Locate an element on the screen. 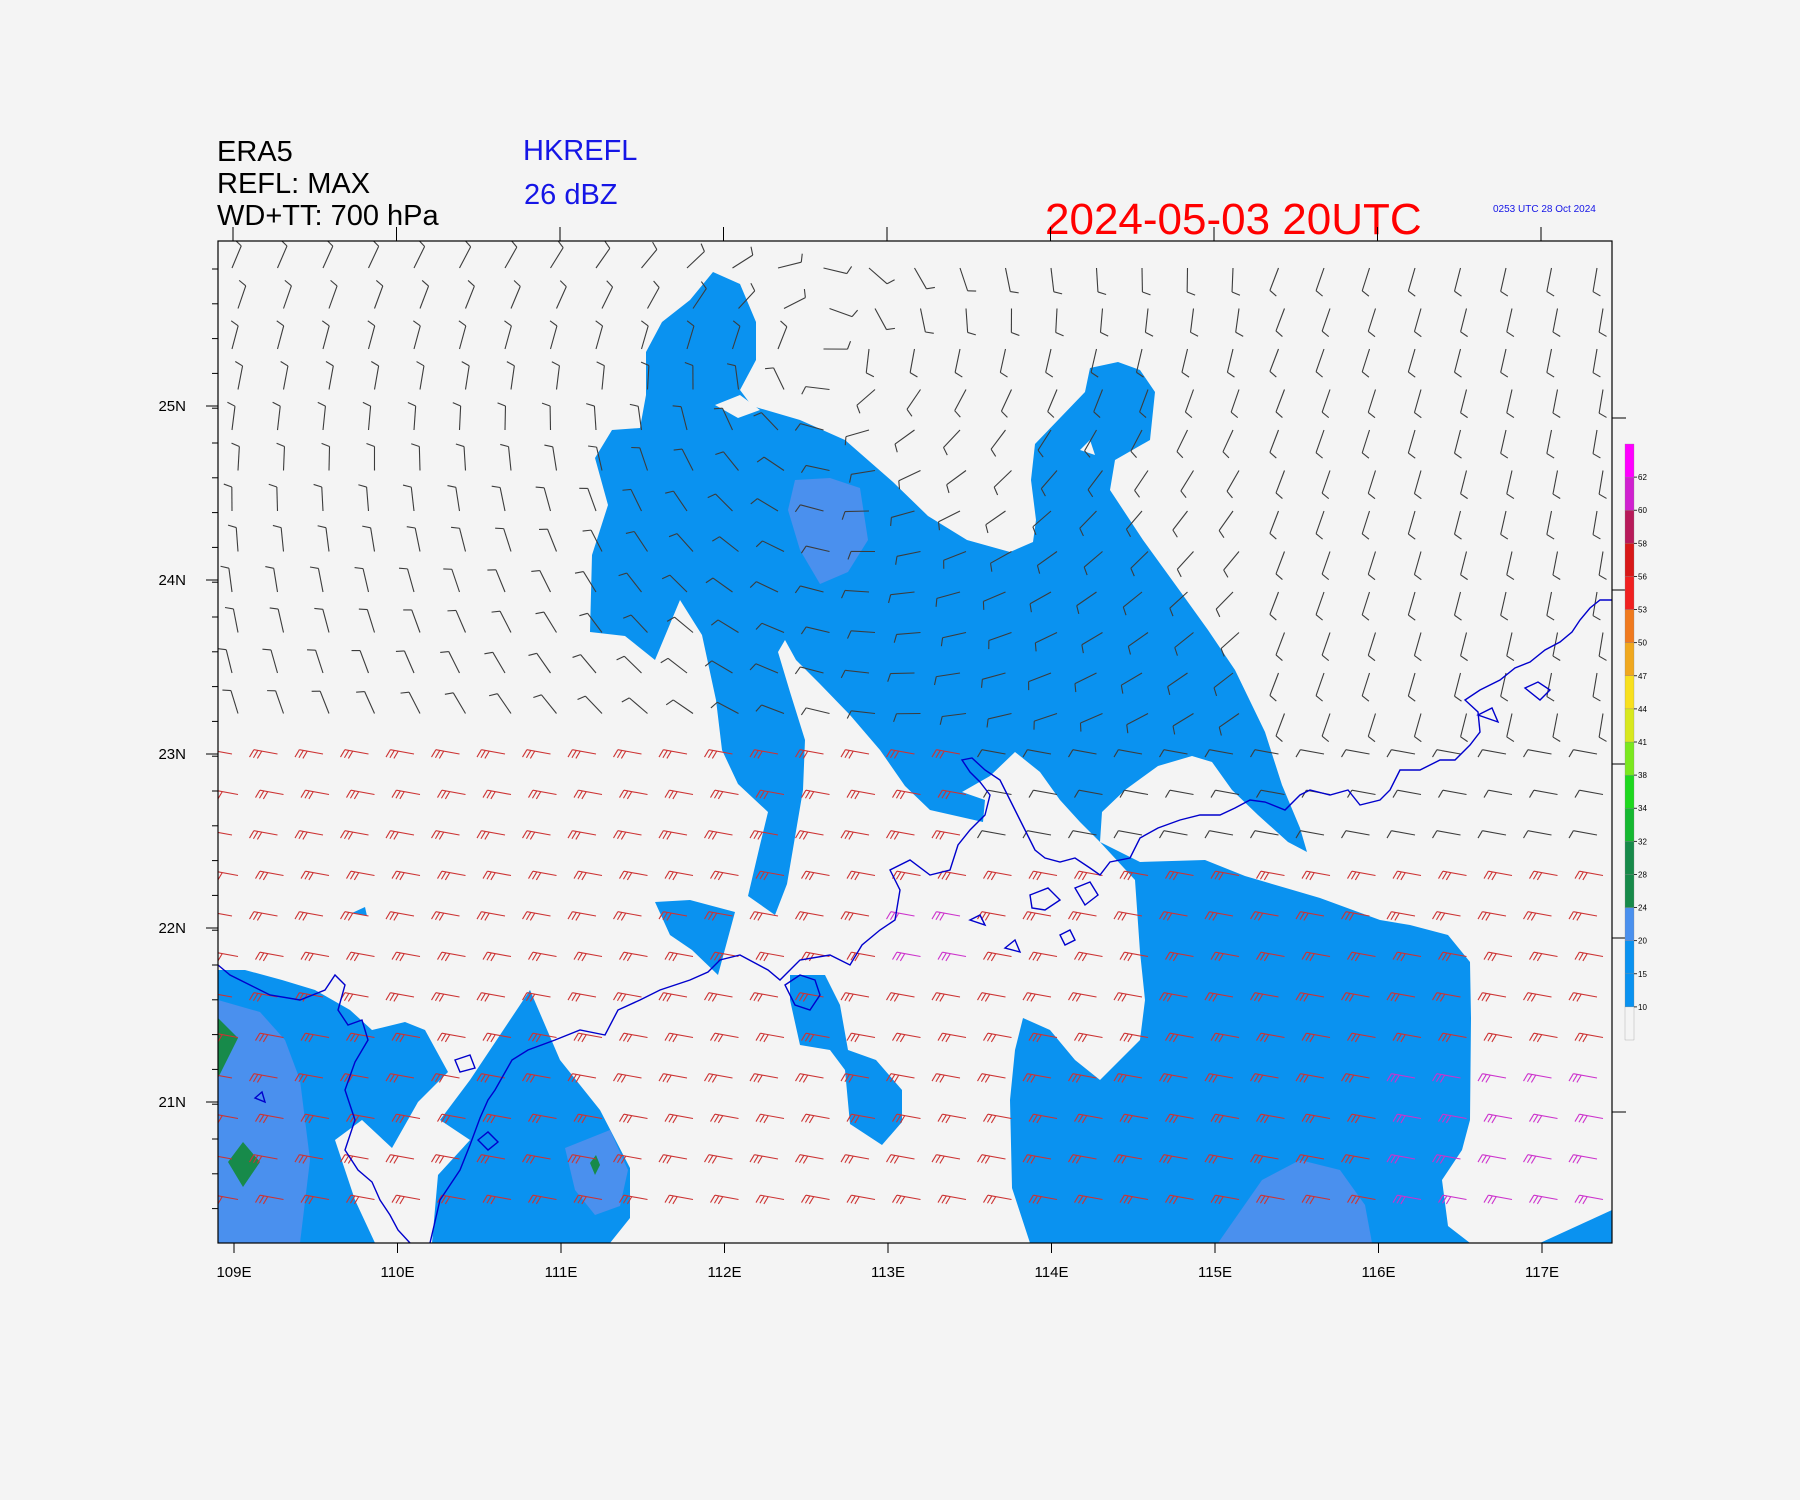  colorbar-label: 20 is located at coordinates (1642, 941).